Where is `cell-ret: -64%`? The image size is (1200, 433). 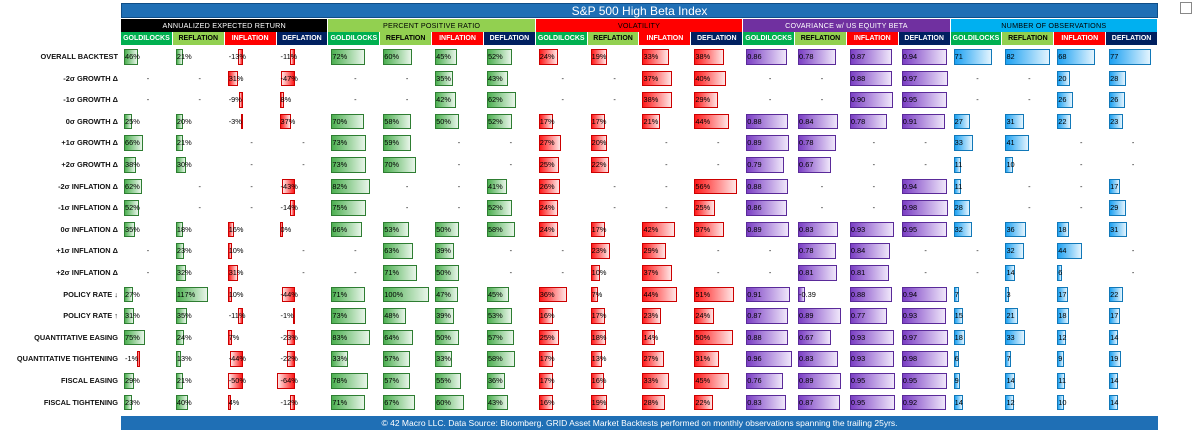 cell-ret: -64% is located at coordinates (302, 381).